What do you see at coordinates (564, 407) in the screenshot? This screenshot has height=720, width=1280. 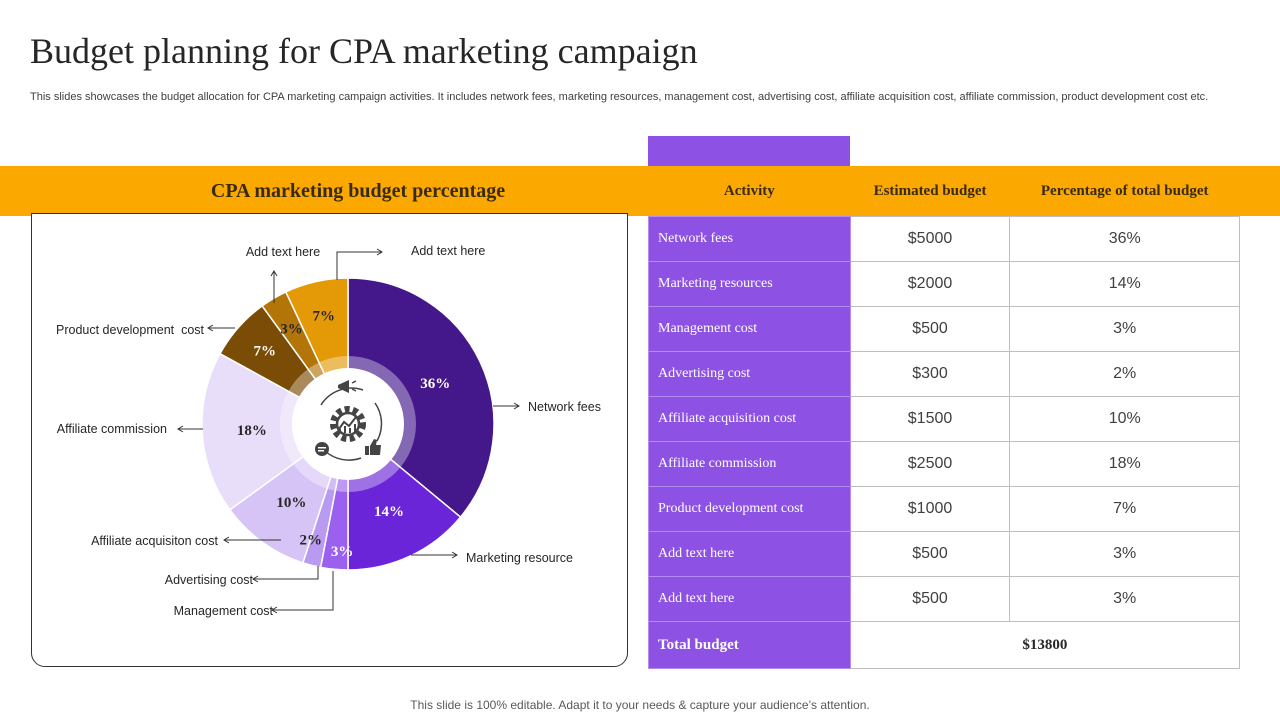 I see `pie-slice-name-label: Network fees` at bounding box center [564, 407].